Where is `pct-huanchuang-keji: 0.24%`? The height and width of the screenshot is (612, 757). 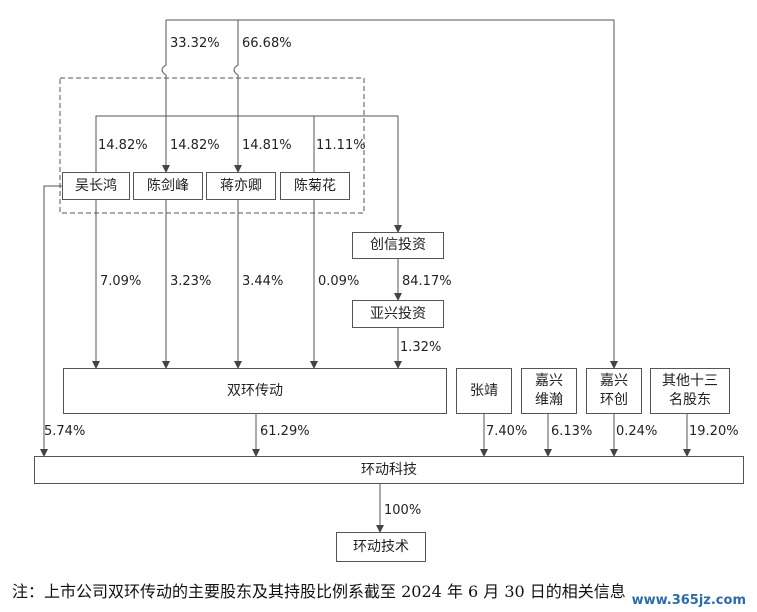
pct-huanchuang-keji: 0.24% is located at coordinates (637, 431).